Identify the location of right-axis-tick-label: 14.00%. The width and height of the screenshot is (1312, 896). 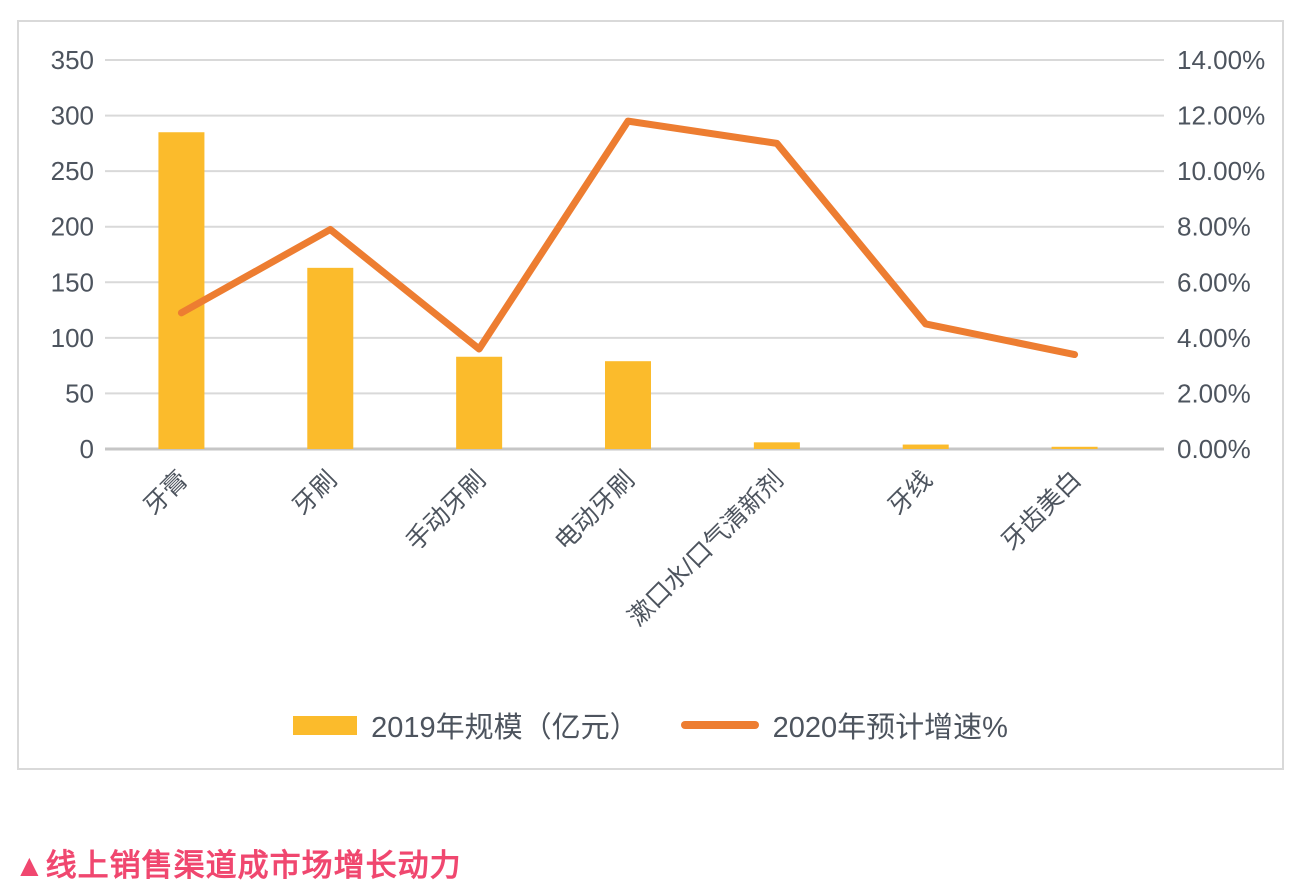
(1221, 60).